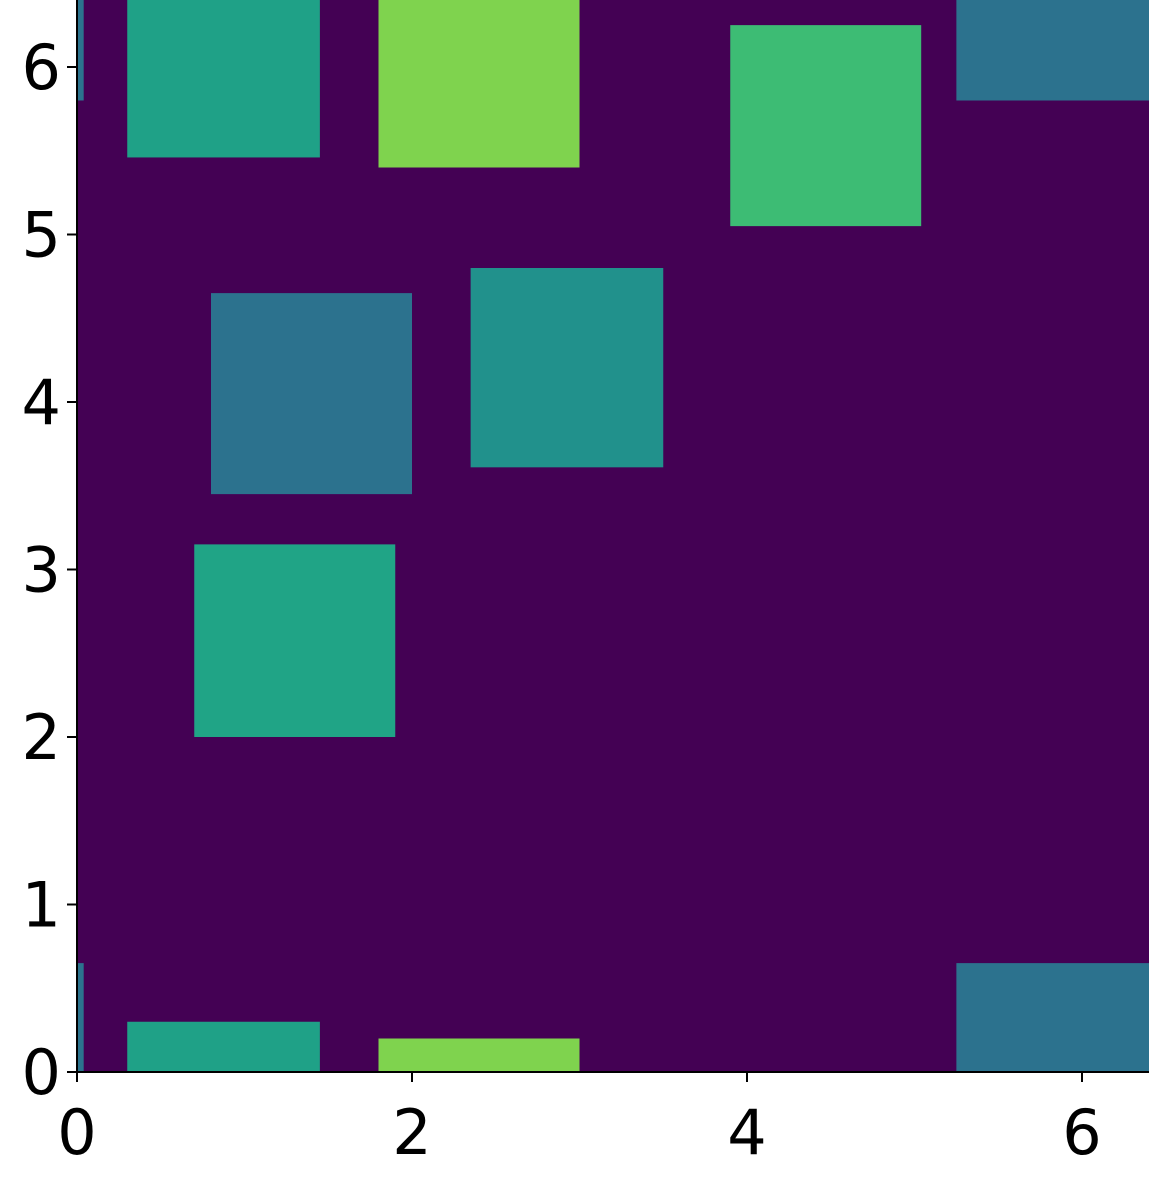 This screenshot has height=1178, width=1149. I want to click on x-tick-label: 4, so click(746, 1132).